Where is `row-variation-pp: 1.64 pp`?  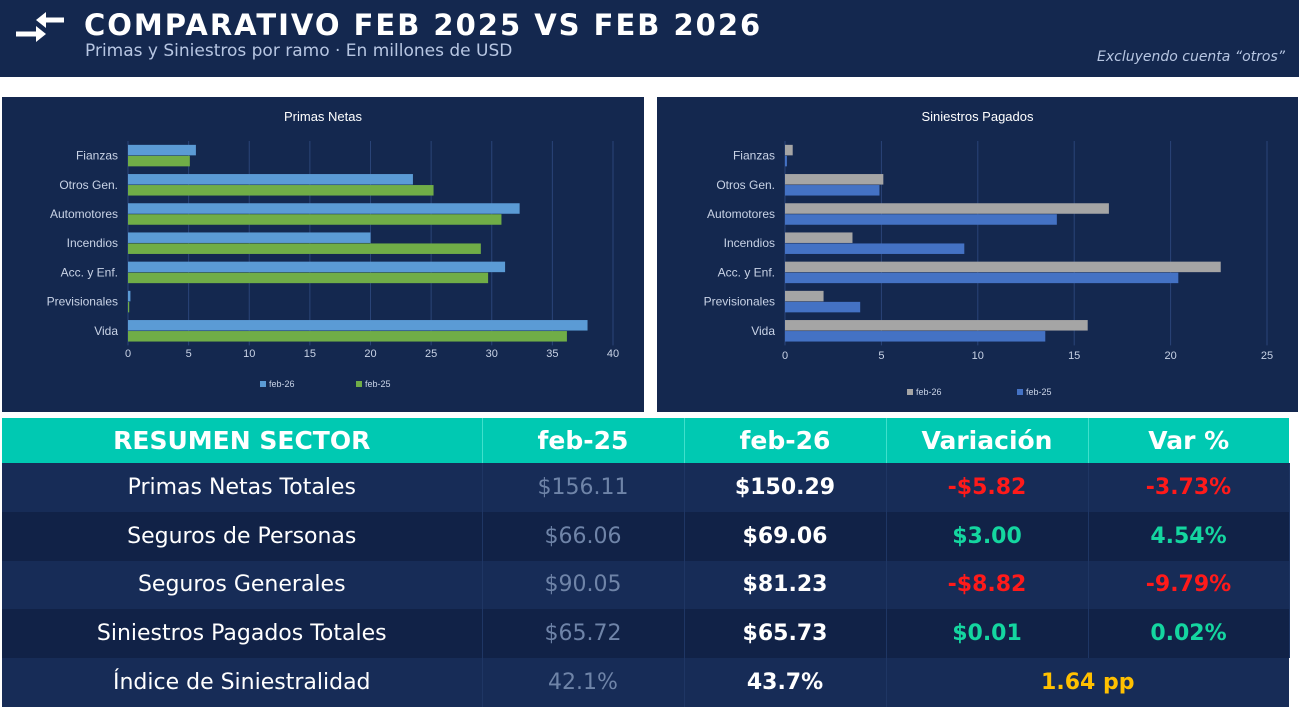 row-variation-pp: 1.64 pp is located at coordinates (1087, 682).